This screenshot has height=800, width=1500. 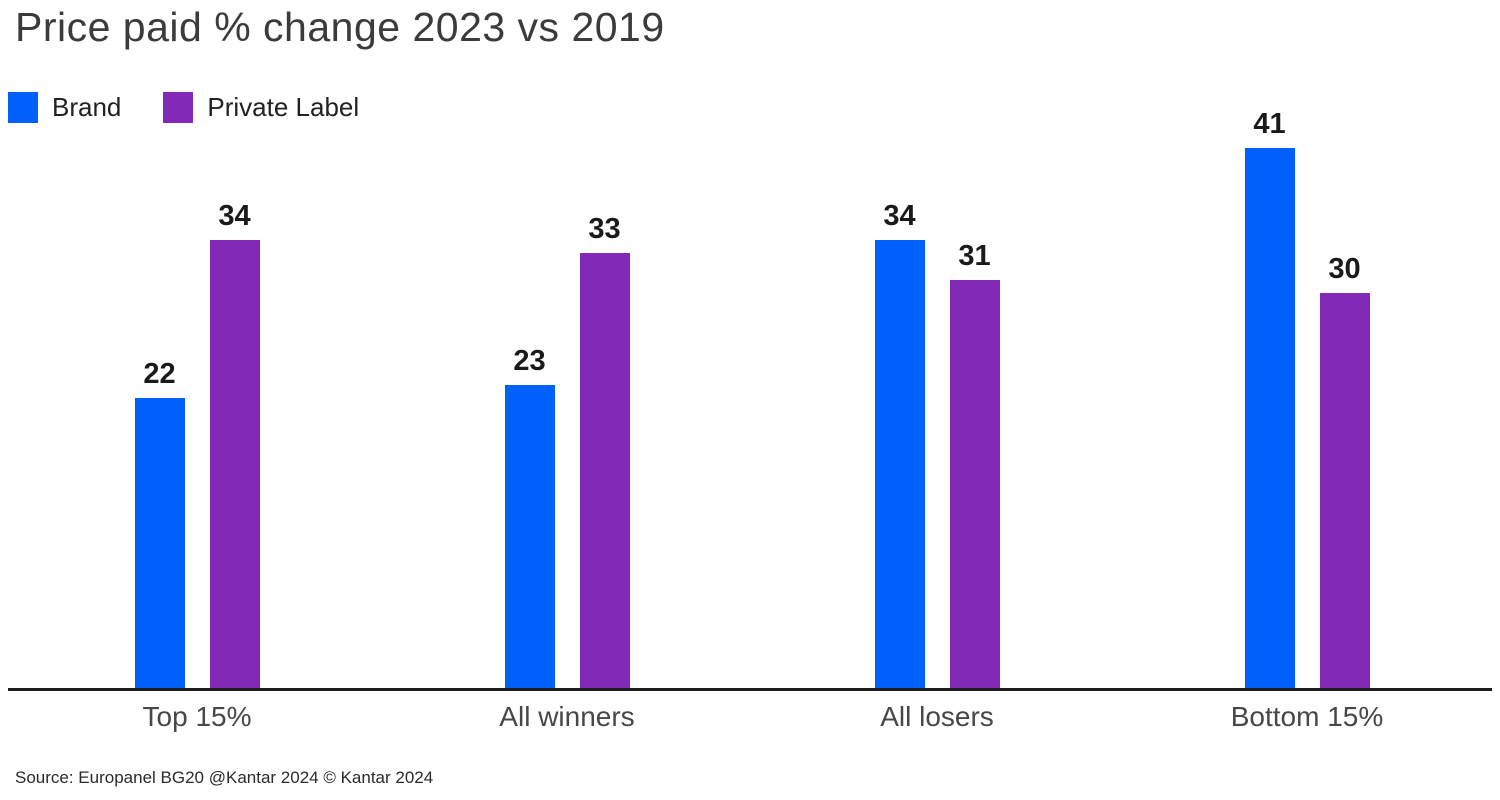 I want to click on value-label: 30, so click(x=1344, y=269).